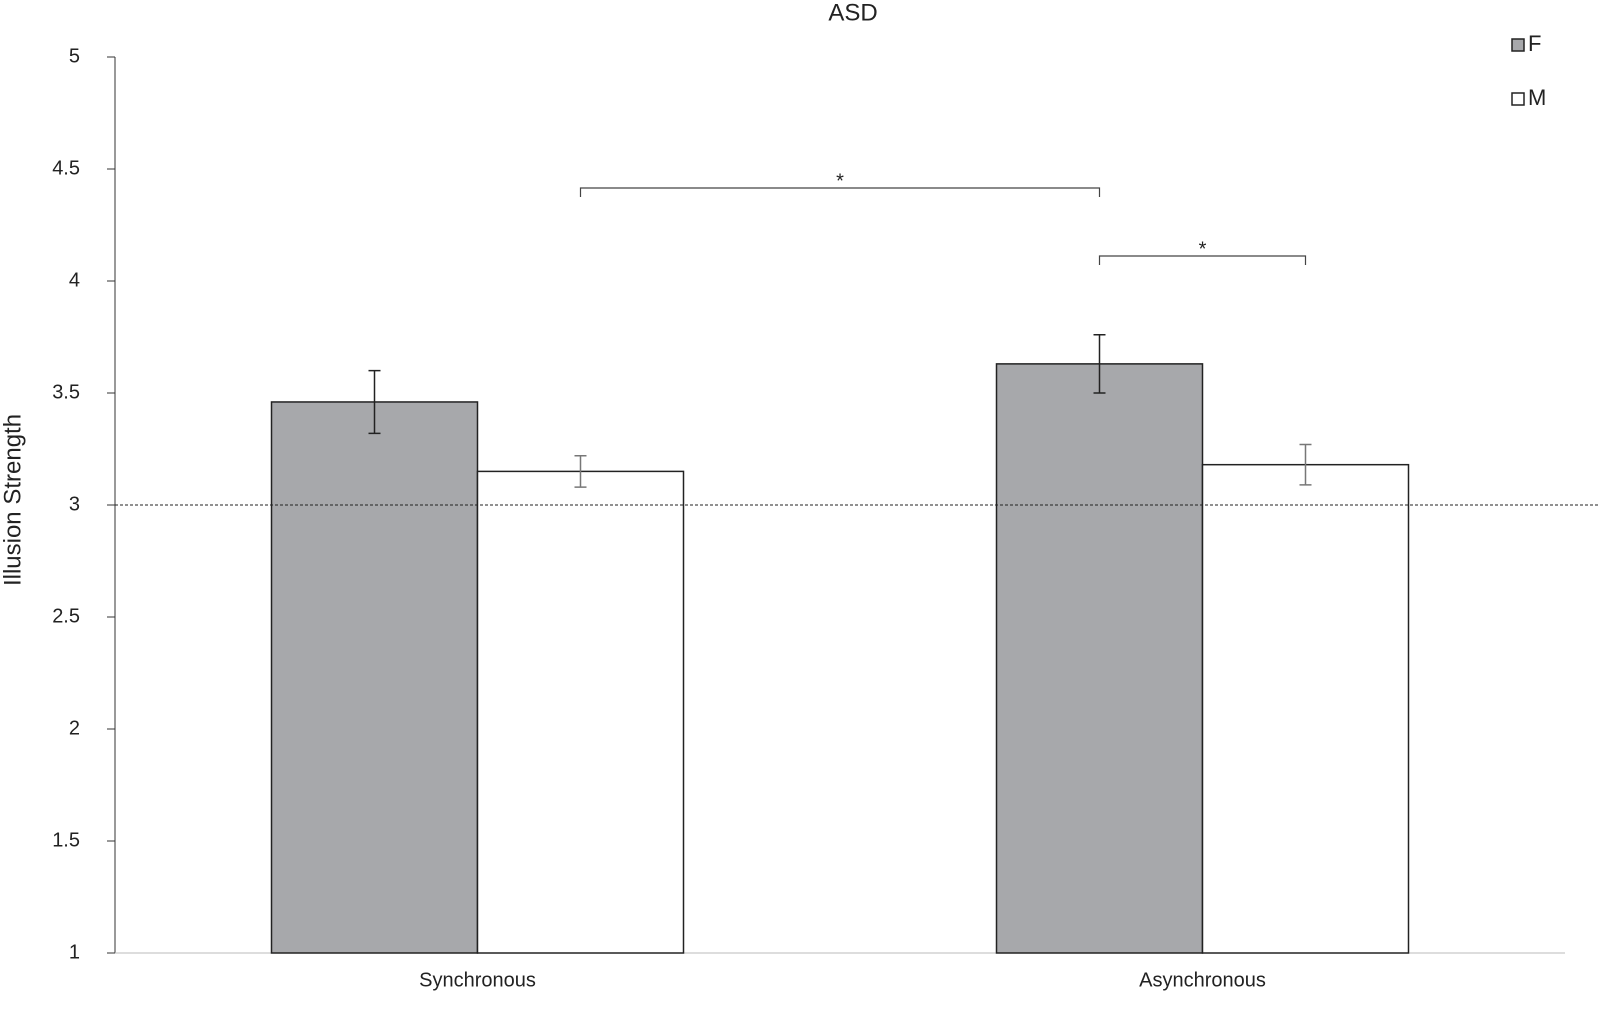 The height and width of the screenshot is (1015, 1601). What do you see at coordinates (74, 56) in the screenshot?
I see `y-tick-label: 5` at bounding box center [74, 56].